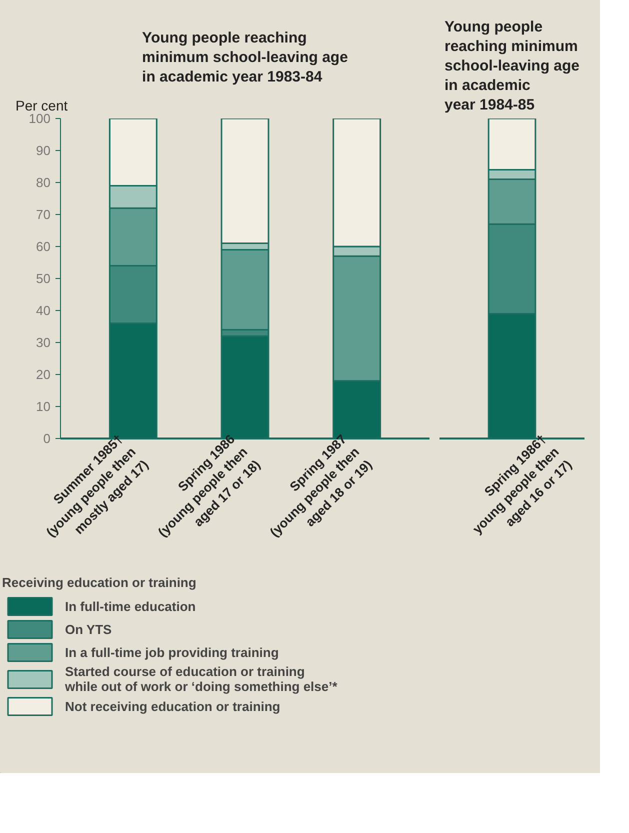 The image size is (629, 833). Describe the element at coordinates (88, 629) in the screenshot. I see `legend-label: On YTS` at that location.